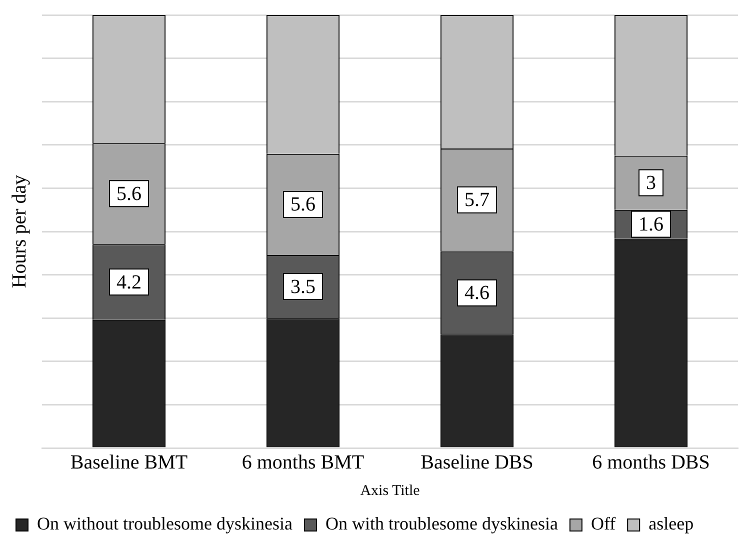 This screenshot has width=742, height=548. I want to click on data-label: 1.6, so click(651, 225).